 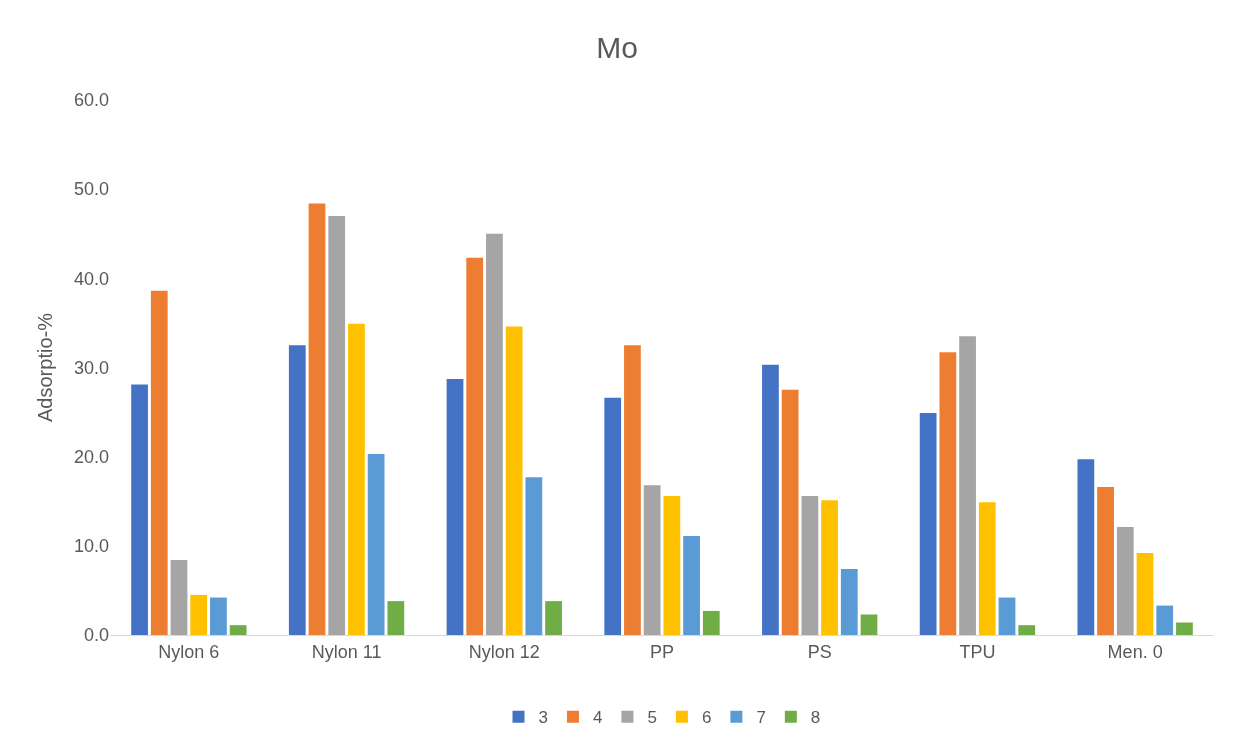 I want to click on x-tick-label: Nylon 12, so click(x=504, y=651).